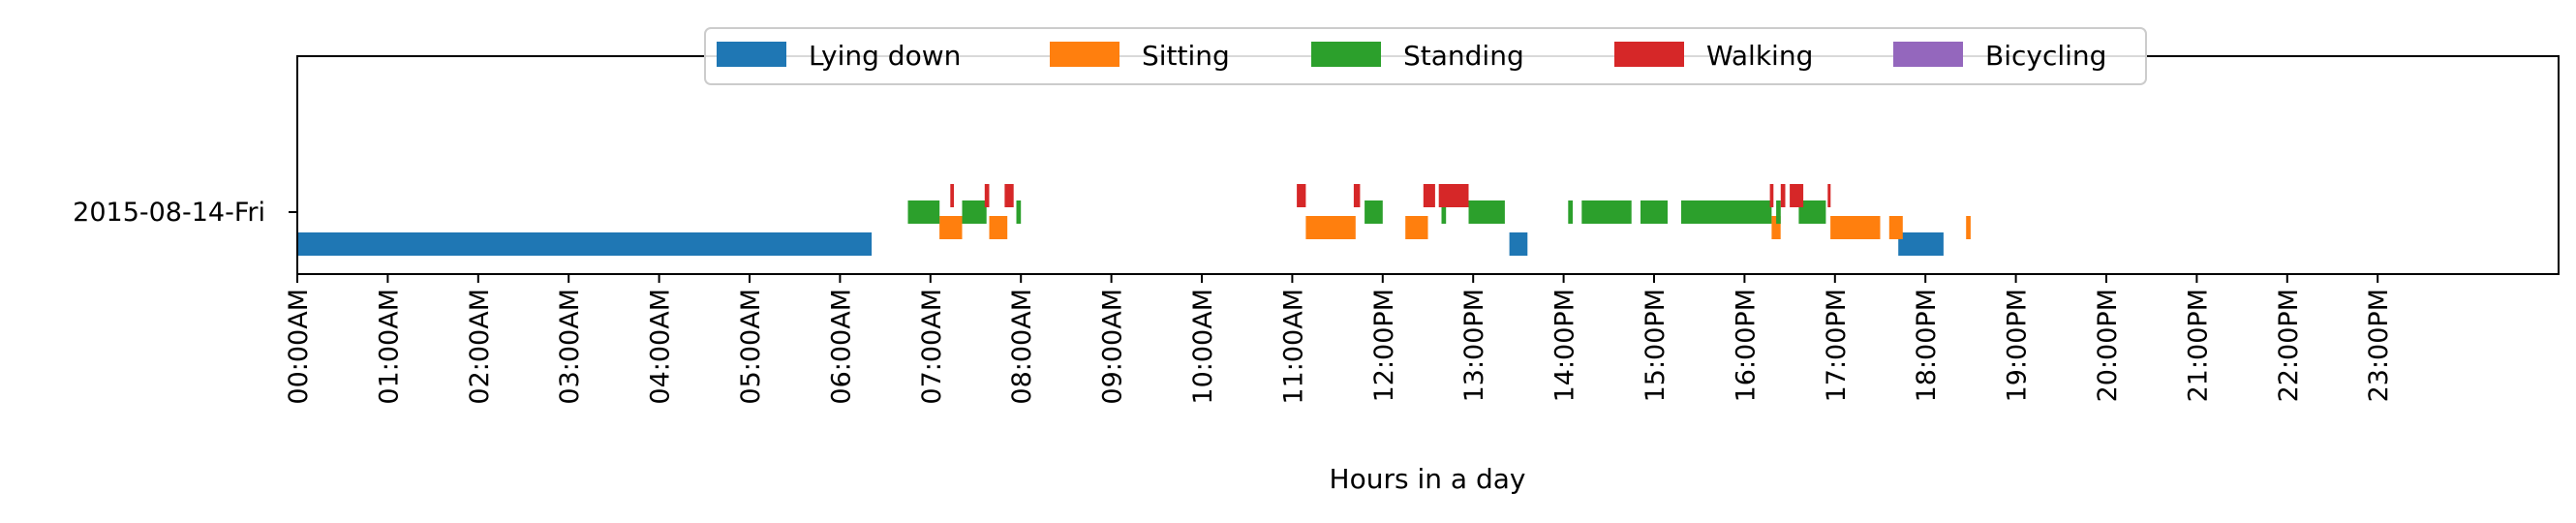 This screenshot has height=523, width=2576. I want to click on legend-label-walking: Walking, so click(1759, 56).